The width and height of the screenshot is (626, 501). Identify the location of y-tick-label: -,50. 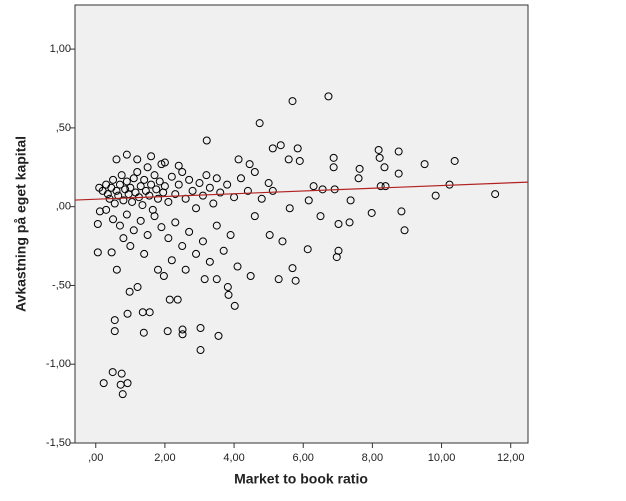
(61, 285).